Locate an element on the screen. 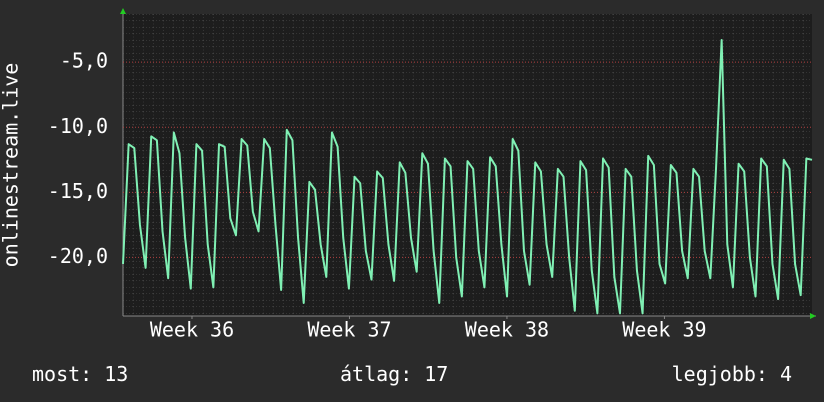 The height and width of the screenshot is (402, 824). stat-label: legjobb: is located at coordinates (720, 374).